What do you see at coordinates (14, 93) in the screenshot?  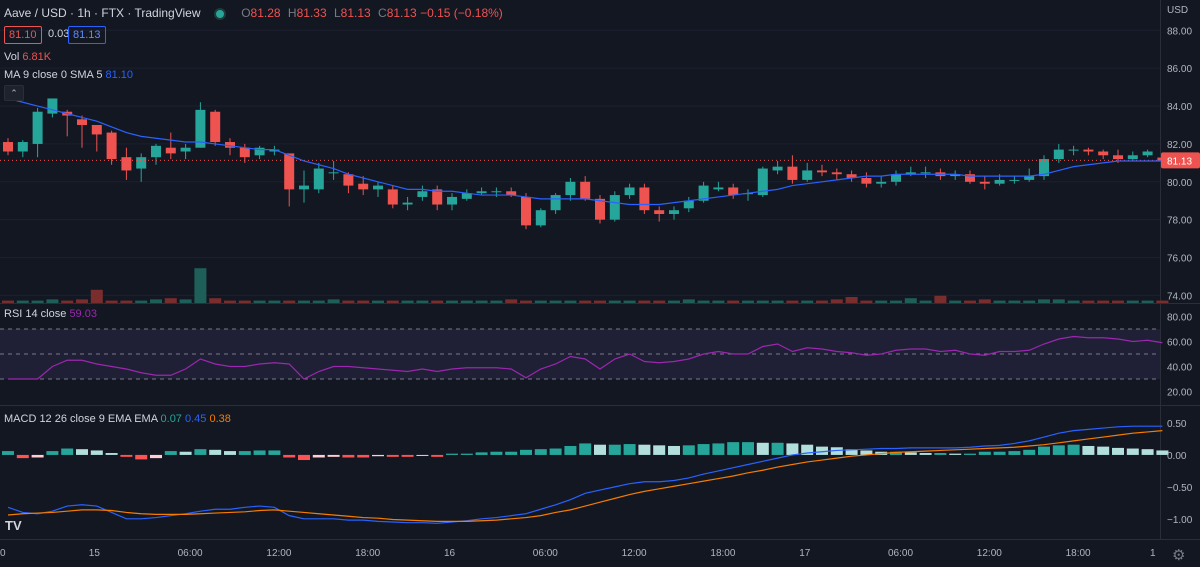 I see `collapse-legend-button: ⌃` at bounding box center [14, 93].